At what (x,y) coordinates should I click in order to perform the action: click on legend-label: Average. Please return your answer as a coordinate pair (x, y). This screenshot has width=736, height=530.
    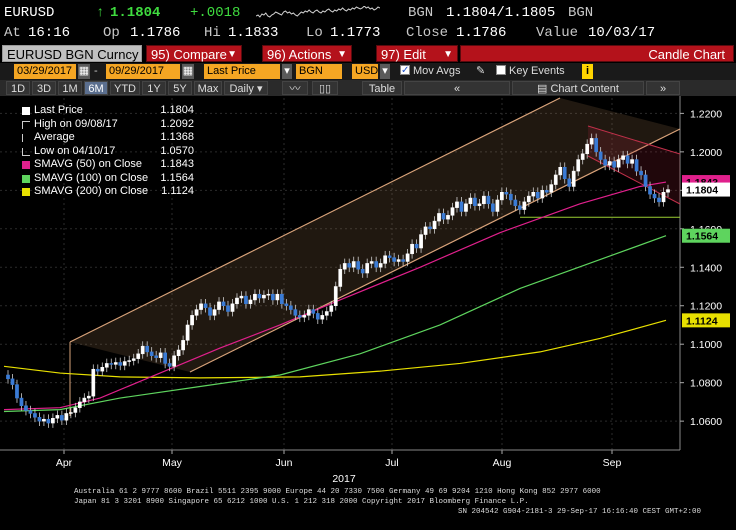
    Looking at the image, I should click on (54, 137).